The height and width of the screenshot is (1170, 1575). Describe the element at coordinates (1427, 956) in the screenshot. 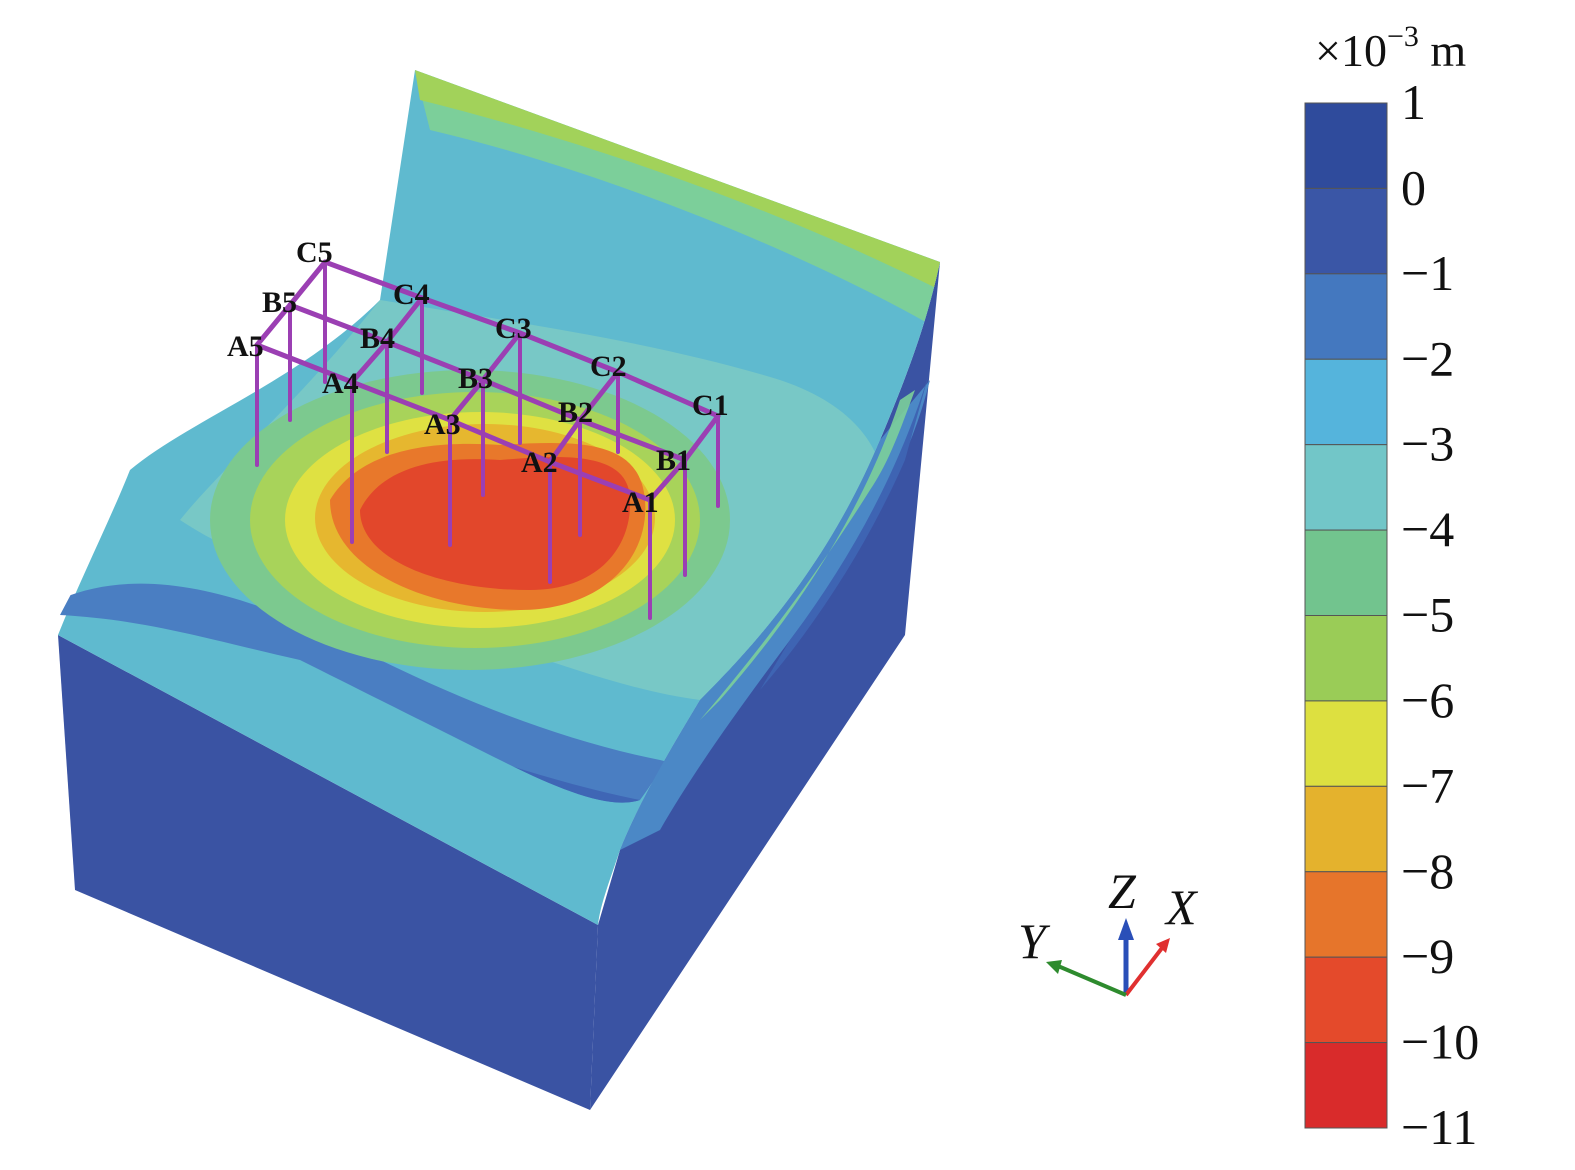

I see `color-bar-tick-label: −9` at that location.